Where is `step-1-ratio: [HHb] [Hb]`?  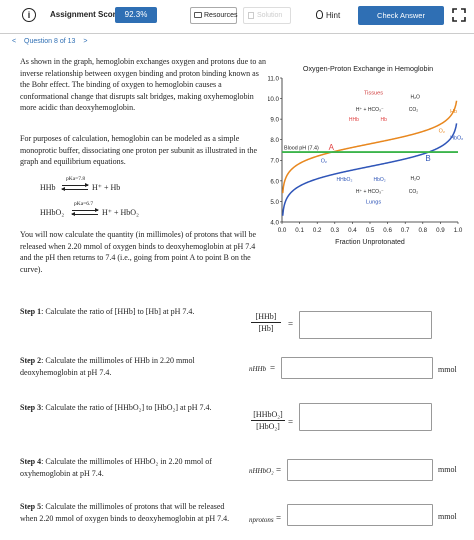 step-1-ratio: [HHb] [Hb] is located at coordinates (266, 322).